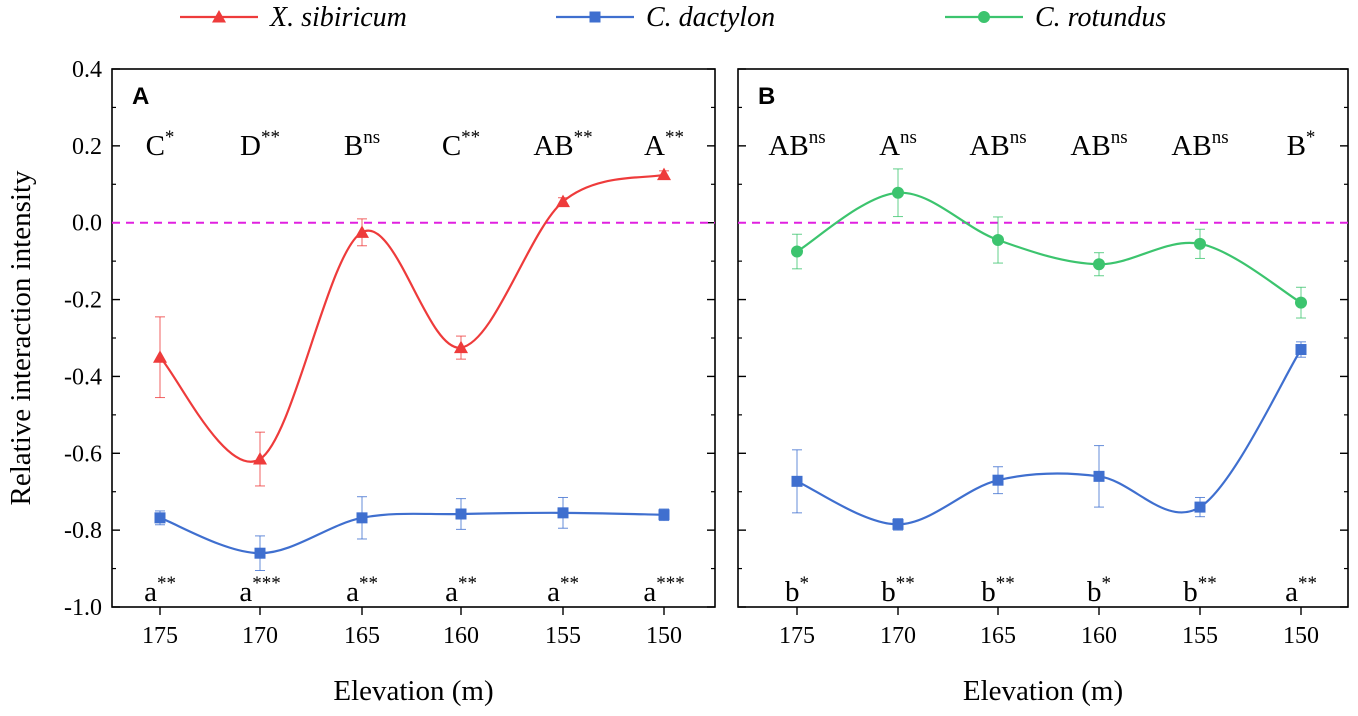 The image size is (1358, 716). I want to click on significance-top: D**, so click(260, 144).